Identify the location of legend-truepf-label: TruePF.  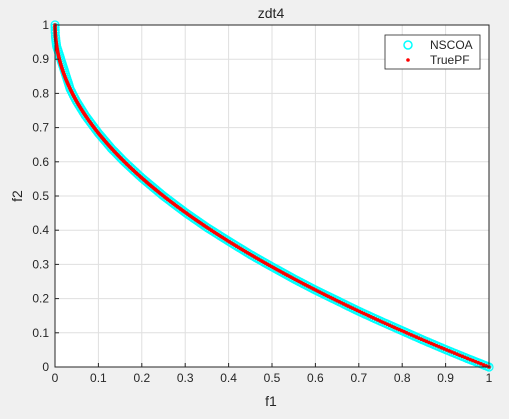
(450, 60).